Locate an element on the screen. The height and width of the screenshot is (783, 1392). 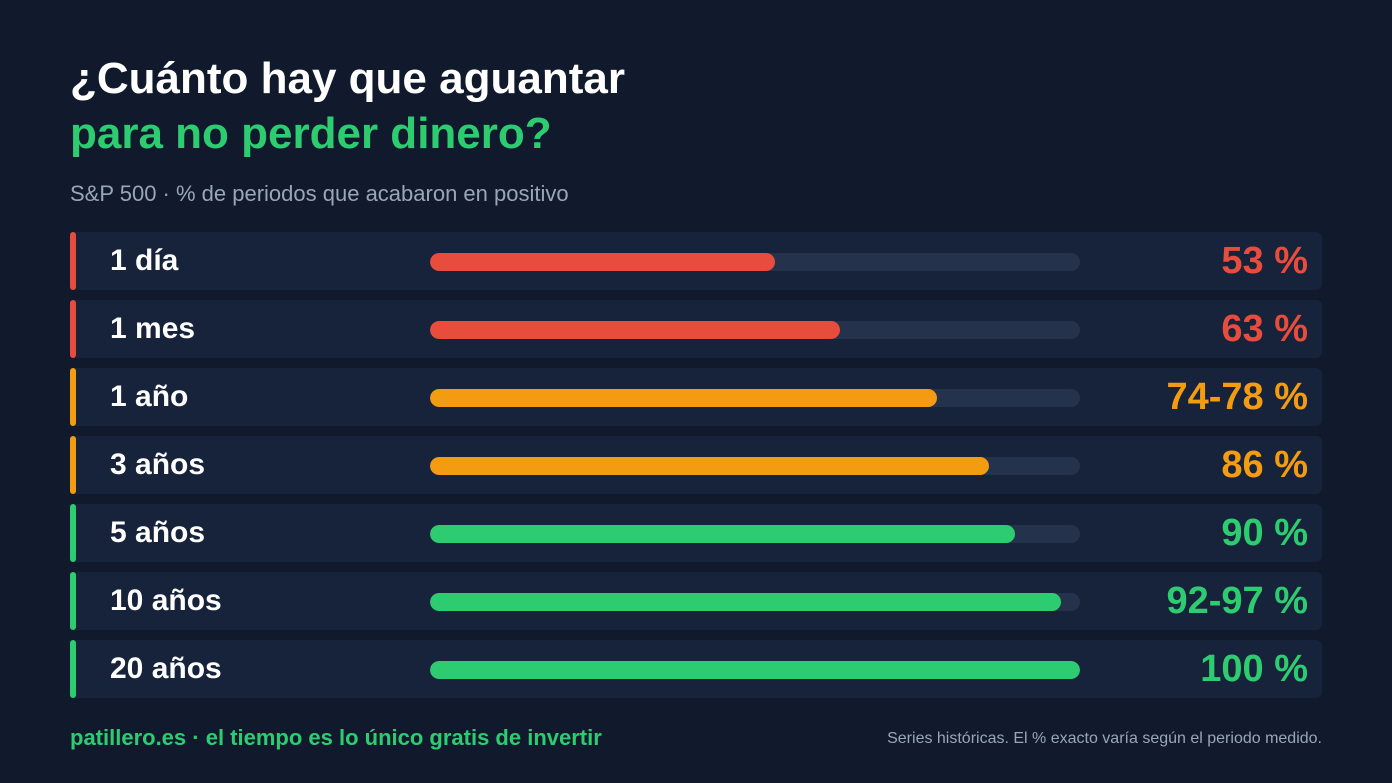
bar-row: 20 años 100 % is located at coordinates (696, 669).